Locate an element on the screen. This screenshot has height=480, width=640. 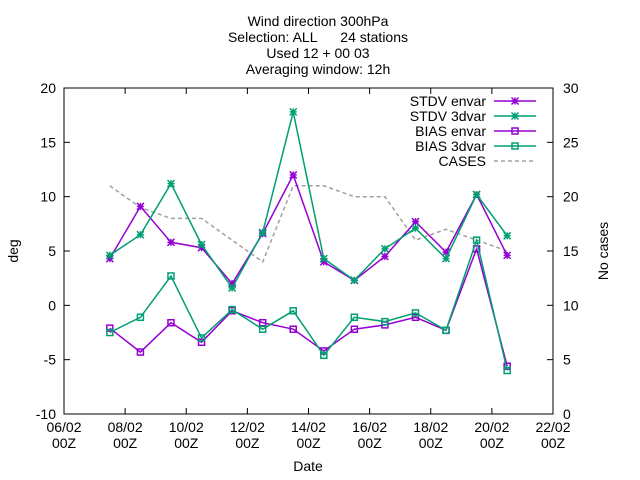
title-line-4: Averaging window: 12h is located at coordinates (318, 69).